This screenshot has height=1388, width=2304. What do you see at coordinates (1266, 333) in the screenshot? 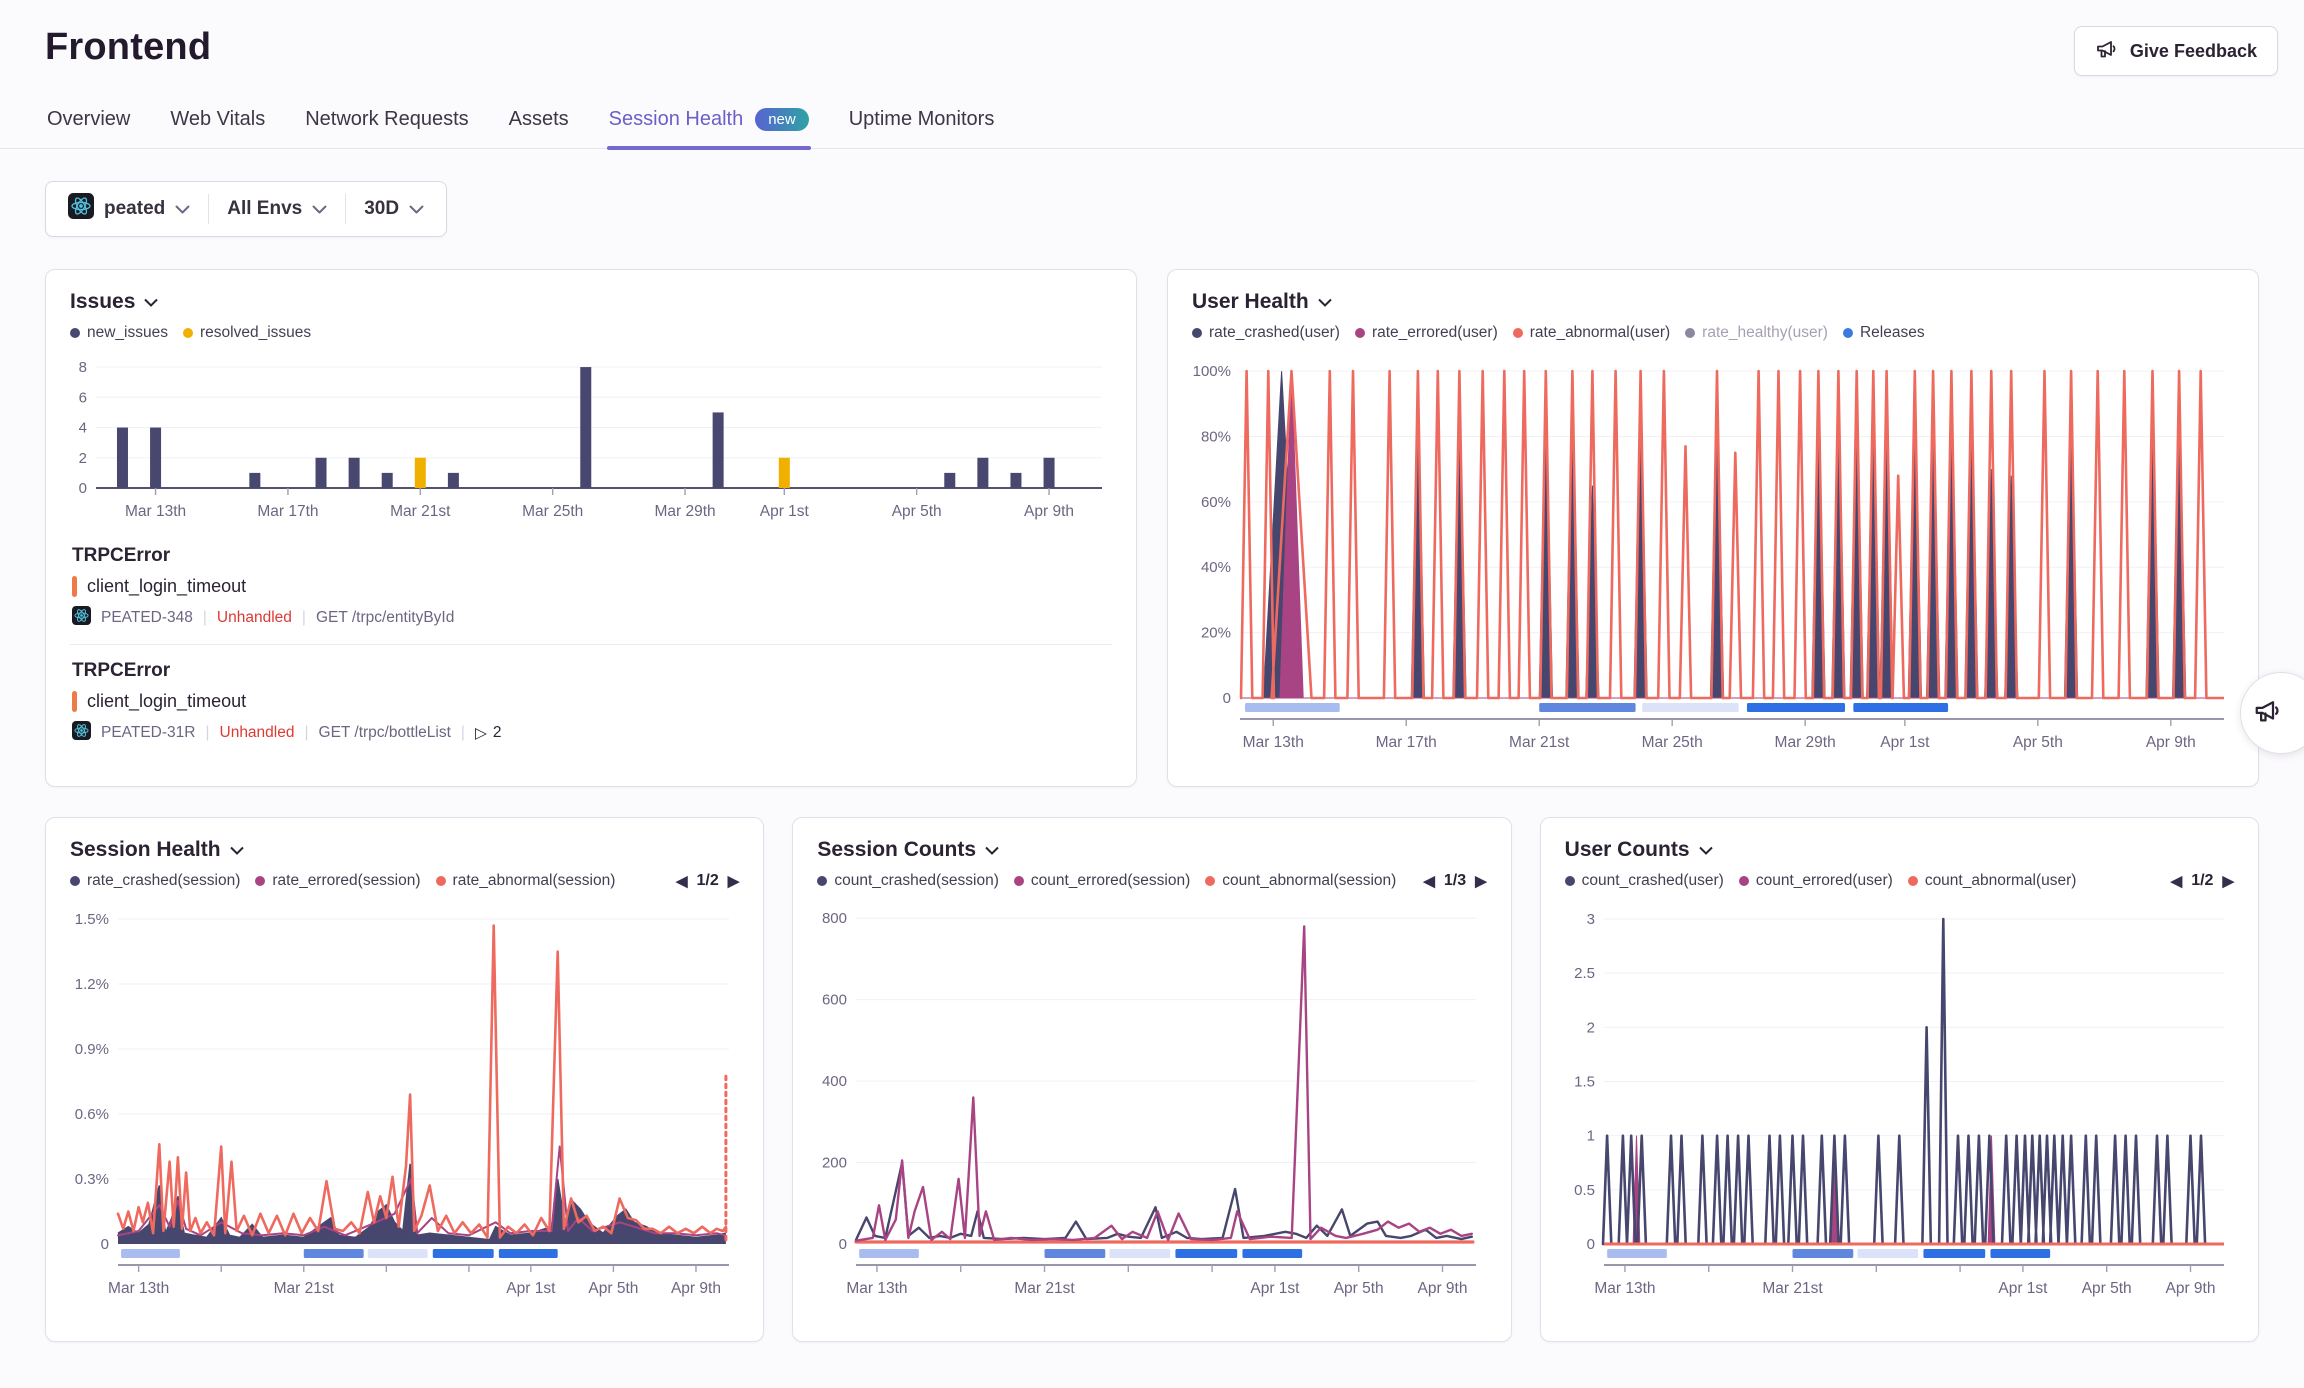
I see `legend-item: rate_crashed(user)` at bounding box center [1266, 333].